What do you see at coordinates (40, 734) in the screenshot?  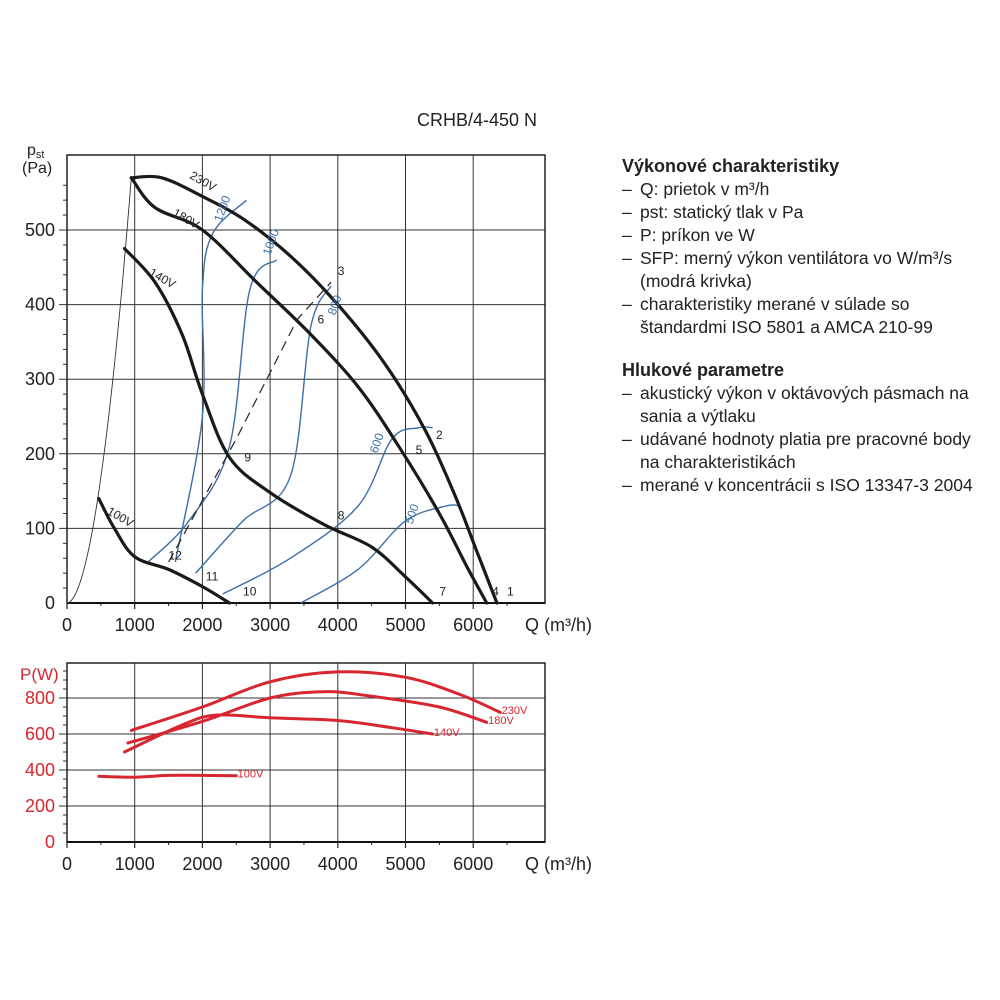 I see `y-tick-label: 600` at bounding box center [40, 734].